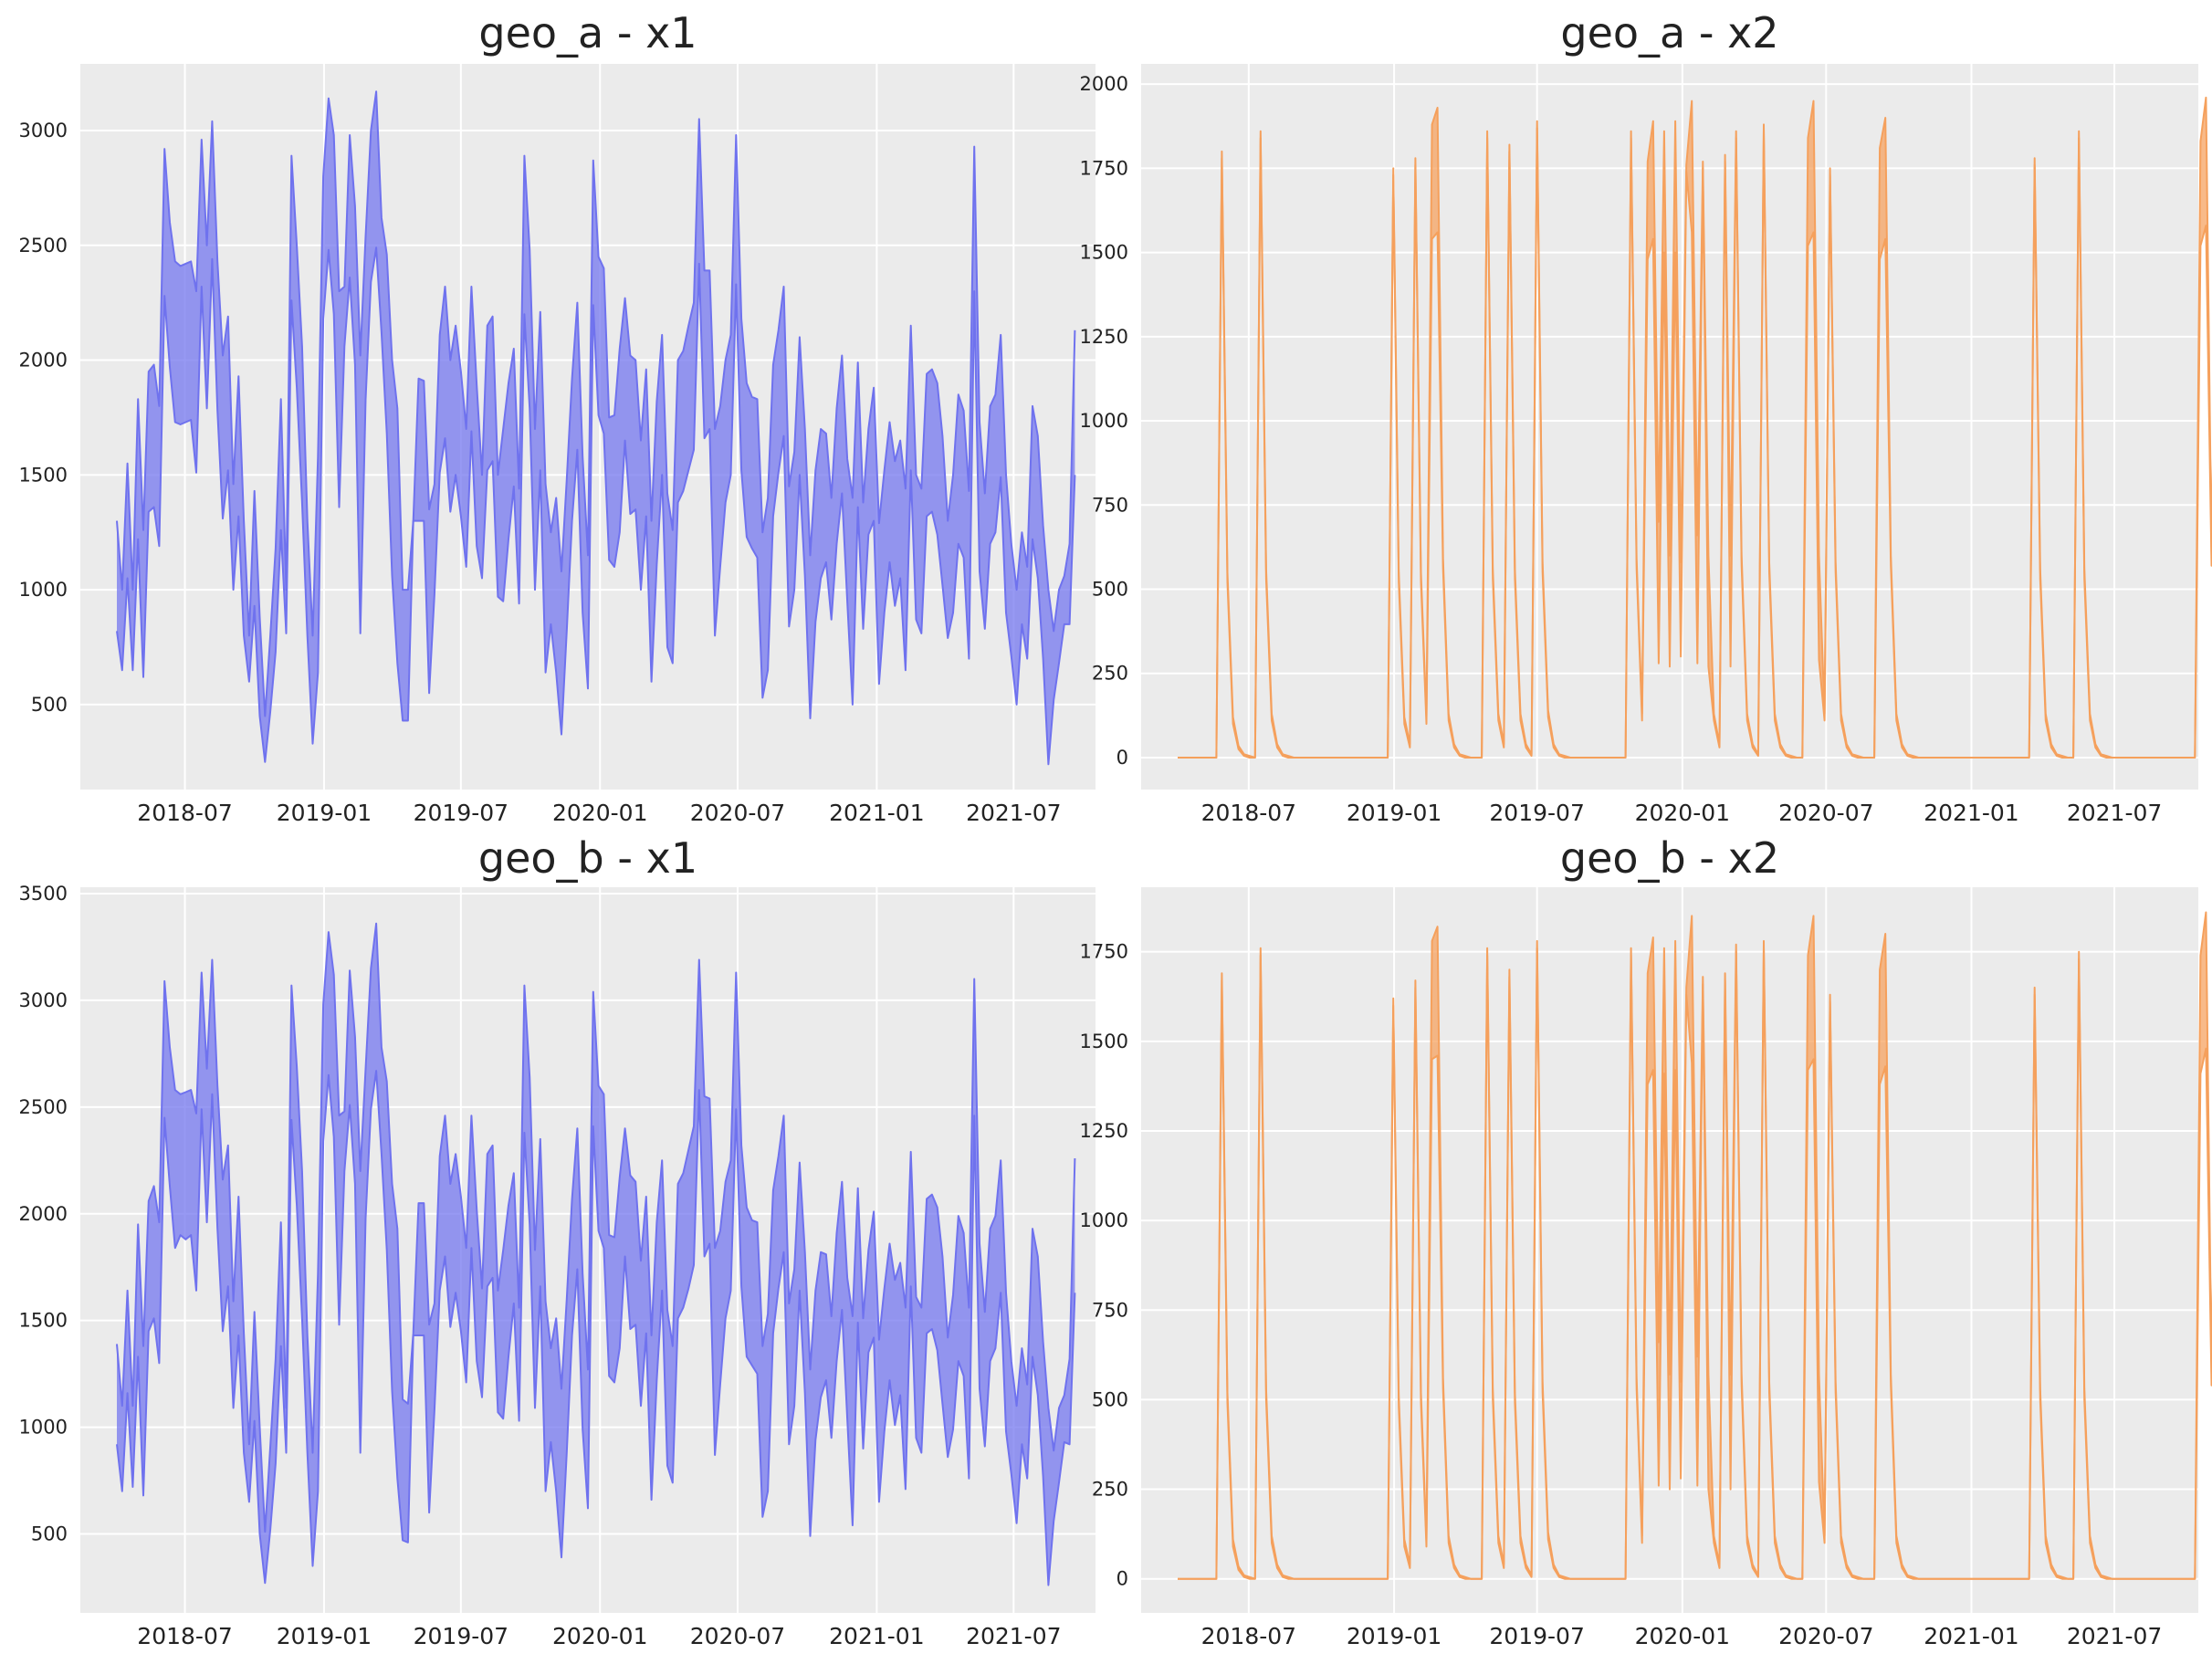  Describe the element at coordinates (1104, 1265) in the screenshot. I see `y-axis-ticks: 0 250 500 750 1000 1250 1500 1750` at that location.